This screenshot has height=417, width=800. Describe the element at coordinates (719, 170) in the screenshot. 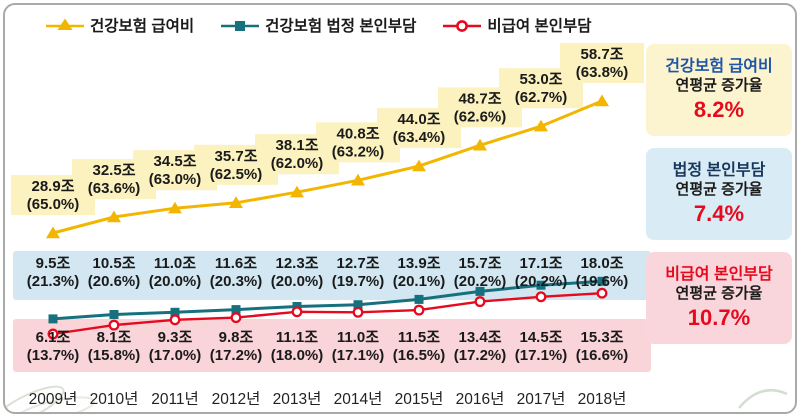

I see `summary-box-title: 법정 본인부담` at that location.